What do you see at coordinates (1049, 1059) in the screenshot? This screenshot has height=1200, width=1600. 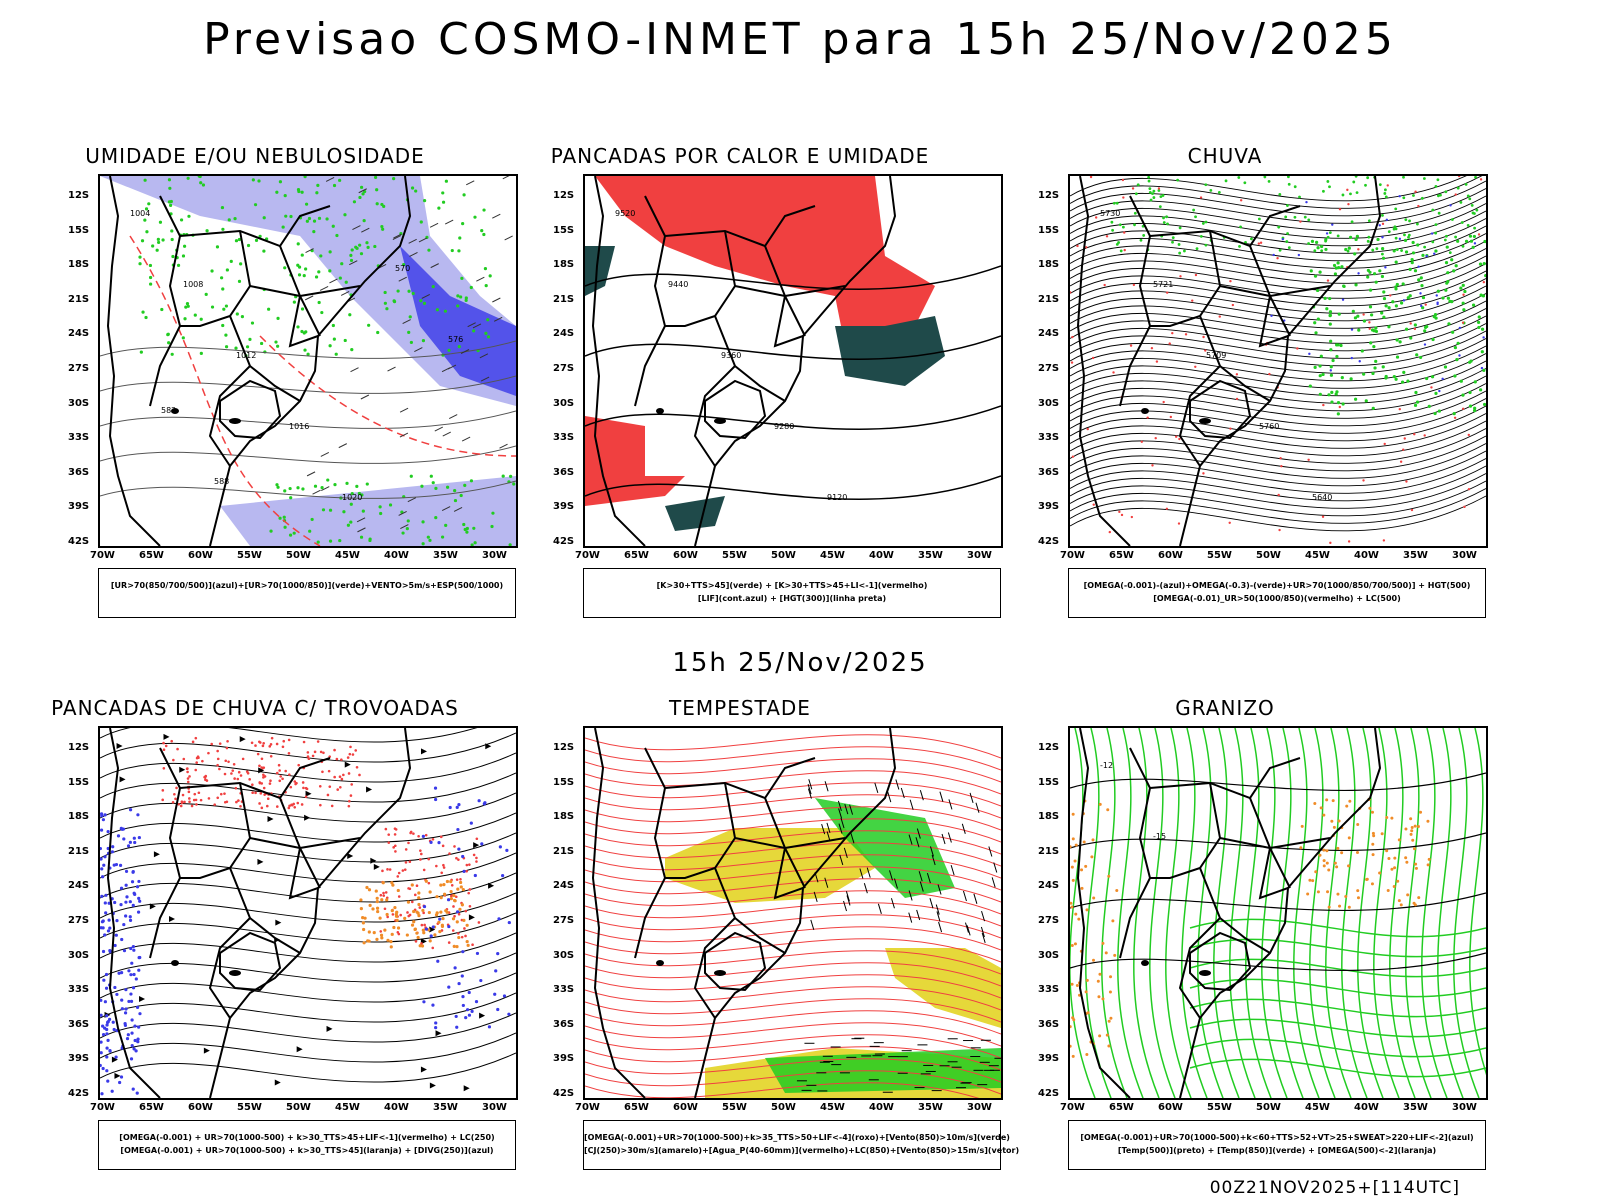 I see `lat-tick-label: 39S` at bounding box center [1049, 1059].